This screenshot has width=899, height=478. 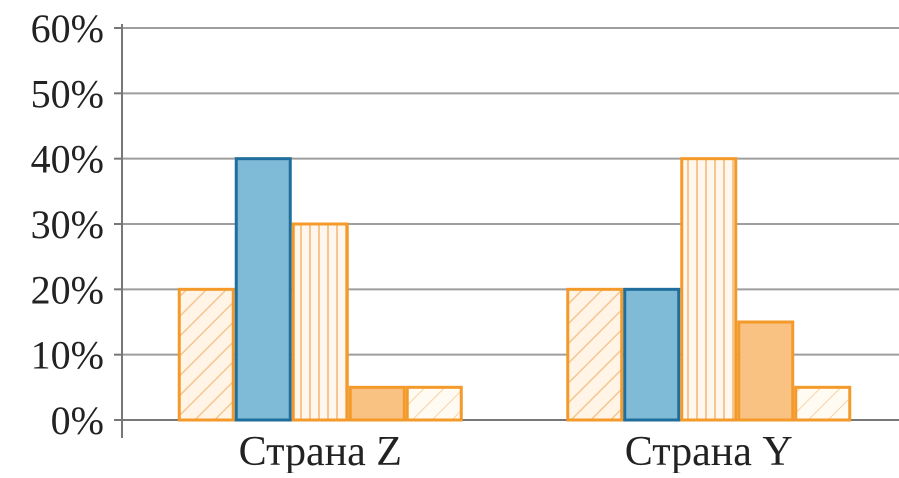 What do you see at coordinates (77, 420) in the screenshot?
I see `y-tick-label: 0%` at bounding box center [77, 420].